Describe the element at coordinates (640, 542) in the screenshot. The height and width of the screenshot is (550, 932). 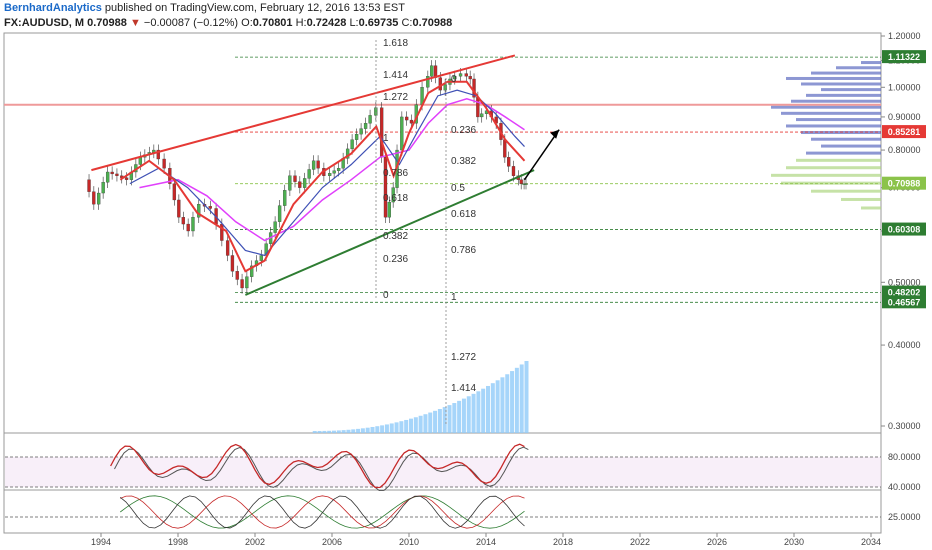
I see `x-tick-label: 2022` at that location.